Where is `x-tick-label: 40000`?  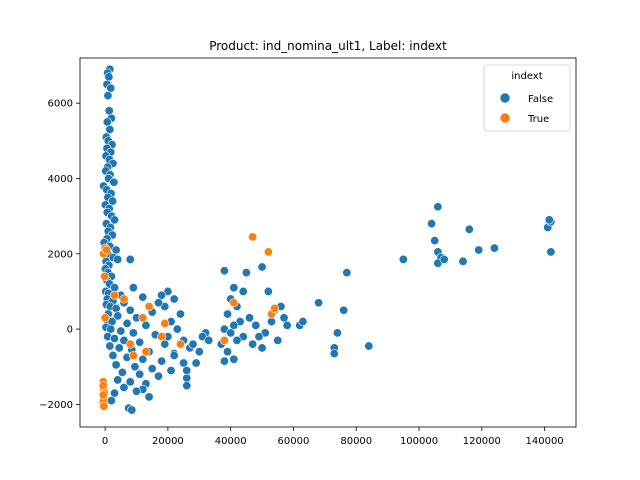
x-tick-label: 40000 is located at coordinates (231, 441).